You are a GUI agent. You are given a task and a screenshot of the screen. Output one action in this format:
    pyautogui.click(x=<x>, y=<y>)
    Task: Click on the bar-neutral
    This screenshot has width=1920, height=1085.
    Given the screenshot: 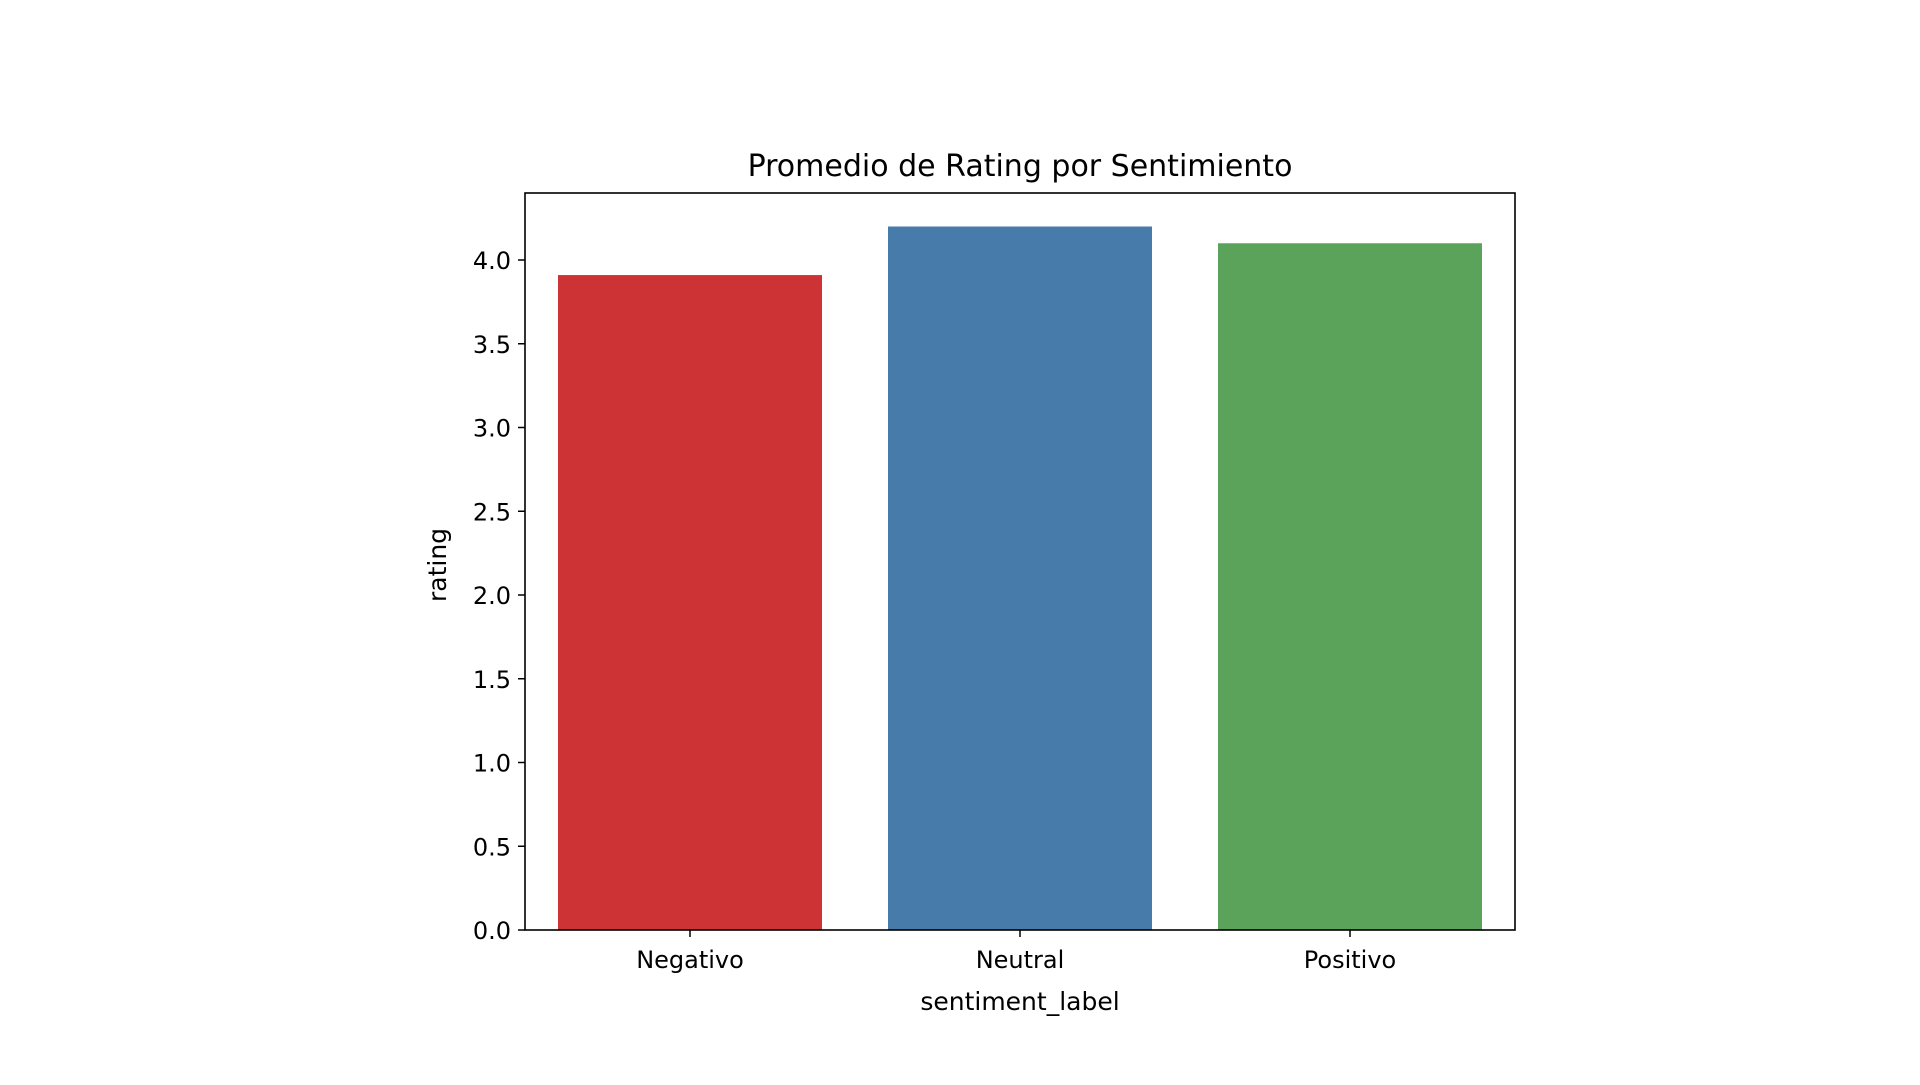 What is the action you would take?
    pyautogui.click(x=1020, y=578)
    